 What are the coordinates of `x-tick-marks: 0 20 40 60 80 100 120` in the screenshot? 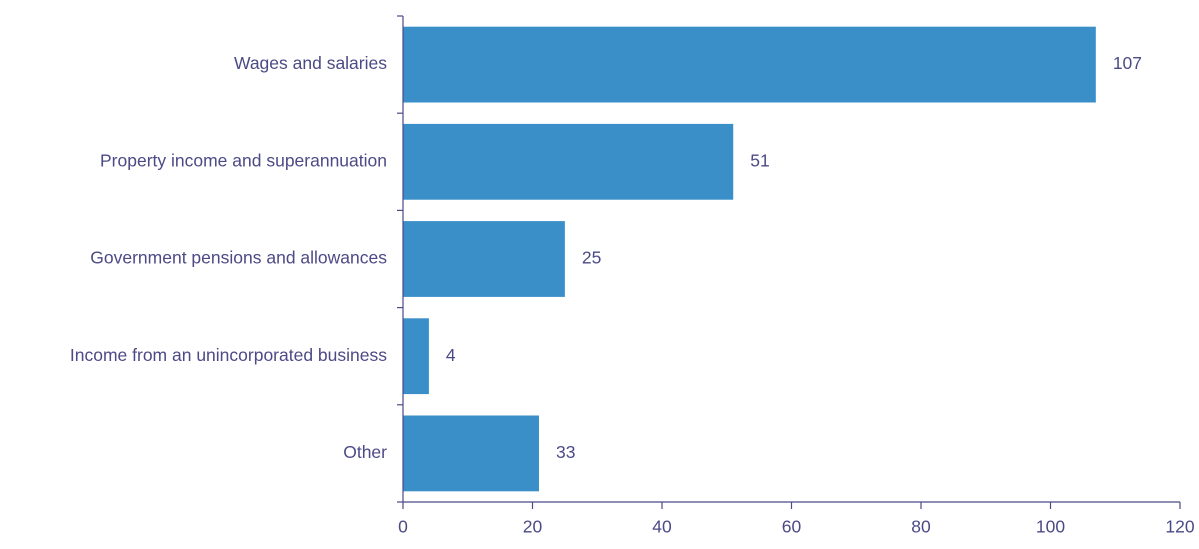 It's located at (796, 519).